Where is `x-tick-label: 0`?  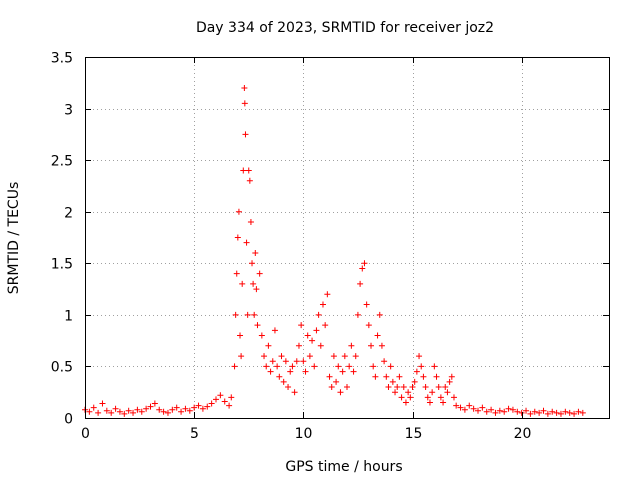 x-tick-label: 0 is located at coordinates (85, 434).